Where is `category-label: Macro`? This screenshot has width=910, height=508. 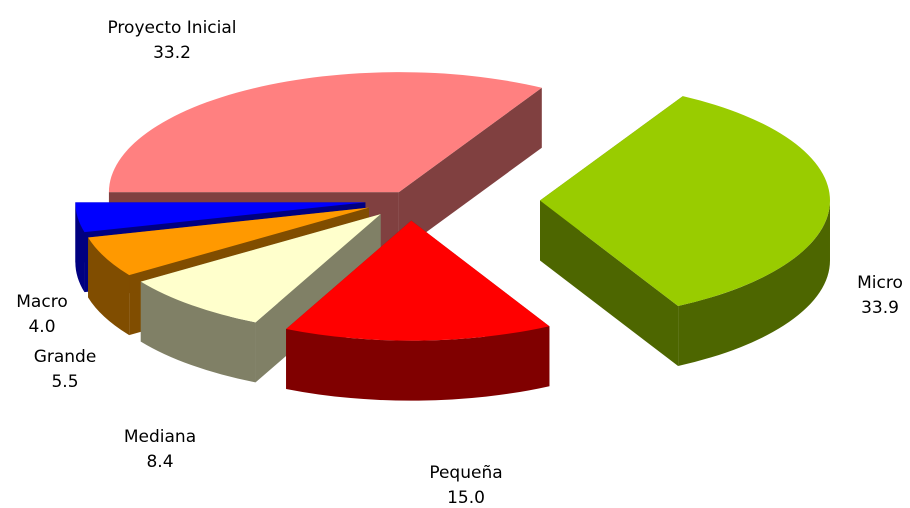
category-label: Macro is located at coordinates (41, 302).